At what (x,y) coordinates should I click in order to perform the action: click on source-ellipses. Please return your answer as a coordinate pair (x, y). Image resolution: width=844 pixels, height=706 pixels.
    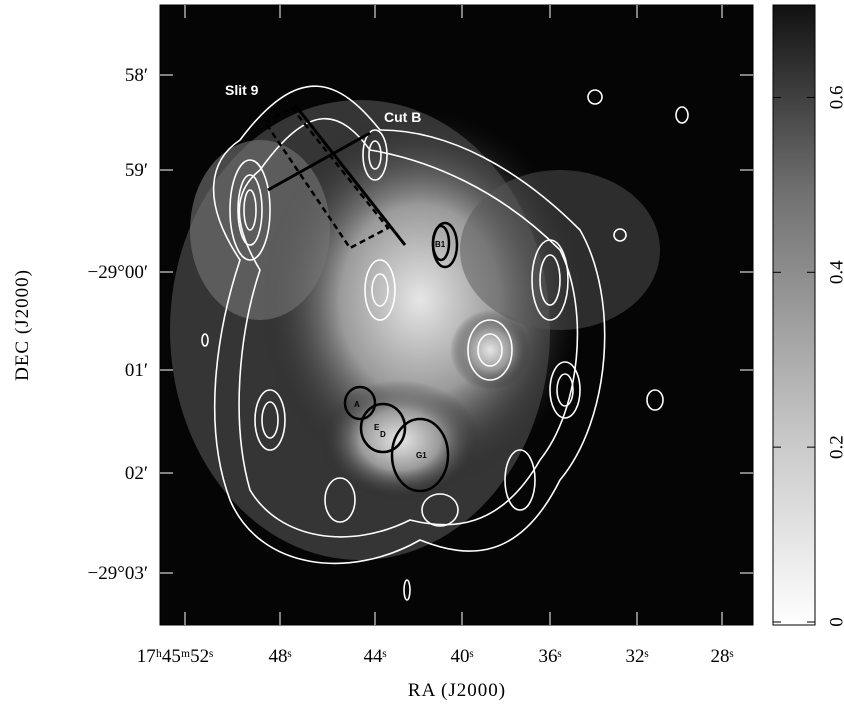
    Looking at the image, I should click on (401, 357).